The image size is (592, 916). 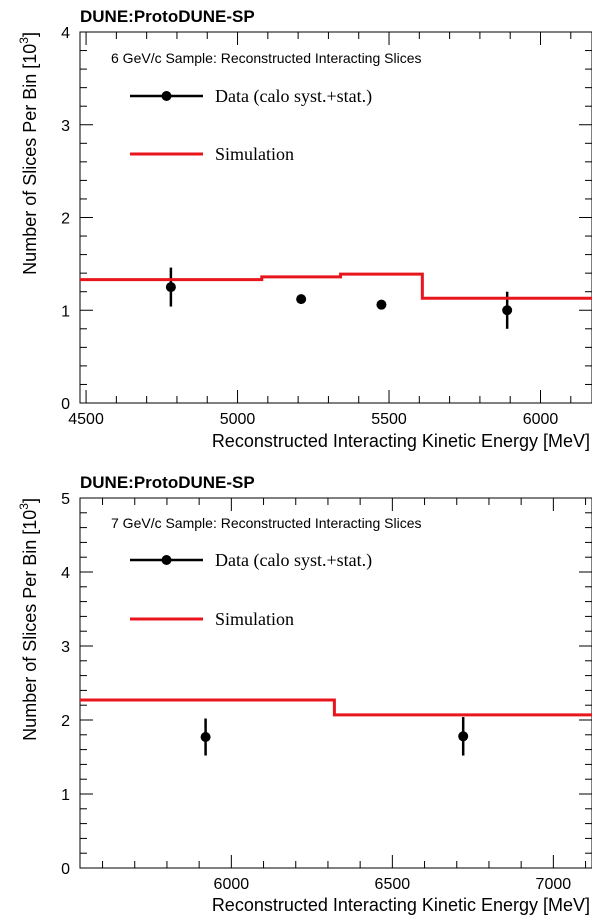 What do you see at coordinates (65, 499) in the screenshot?
I see `y-tick-label: 5` at bounding box center [65, 499].